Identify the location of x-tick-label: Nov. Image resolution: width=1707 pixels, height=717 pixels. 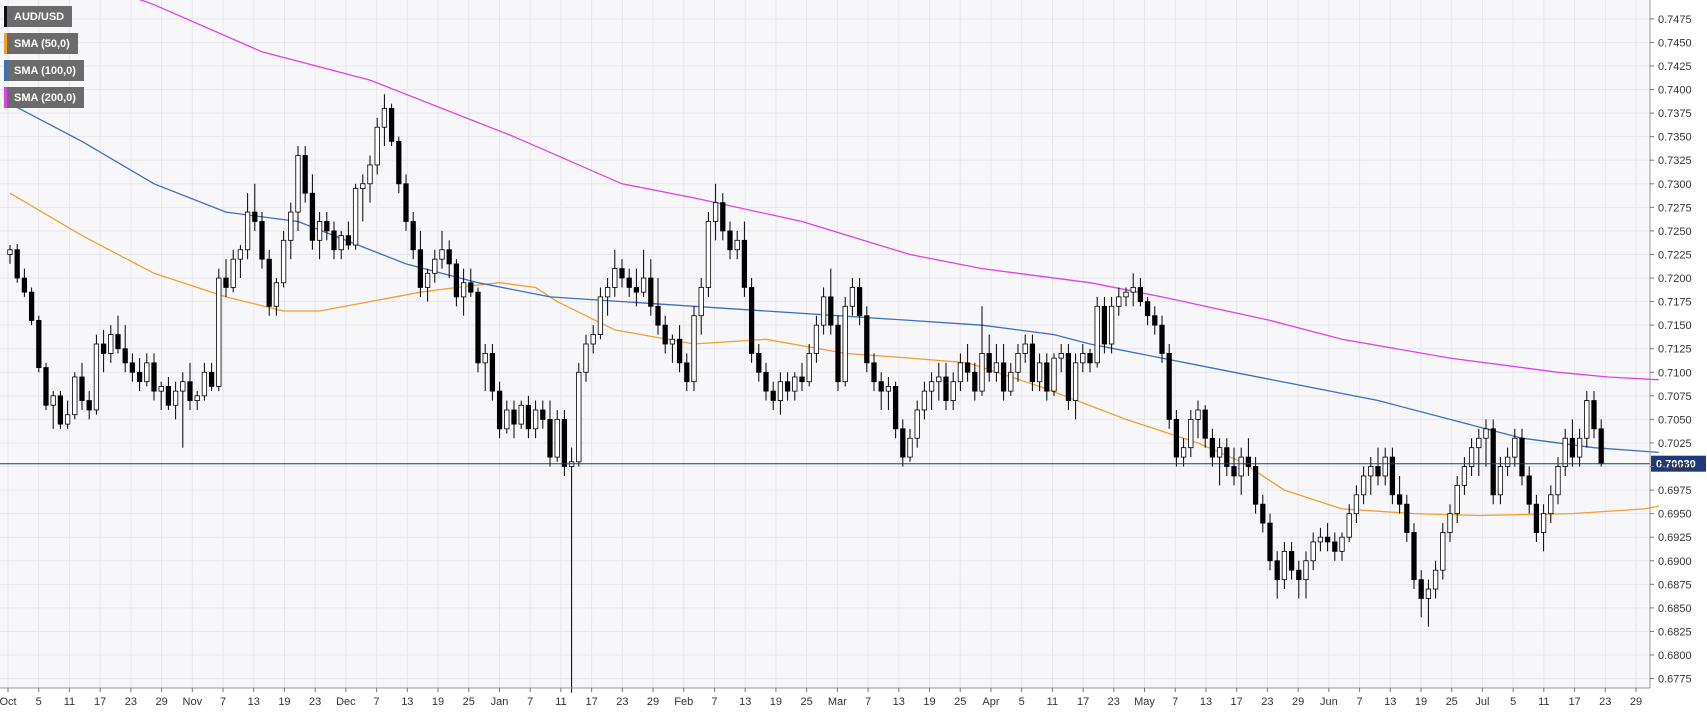
(193, 702).